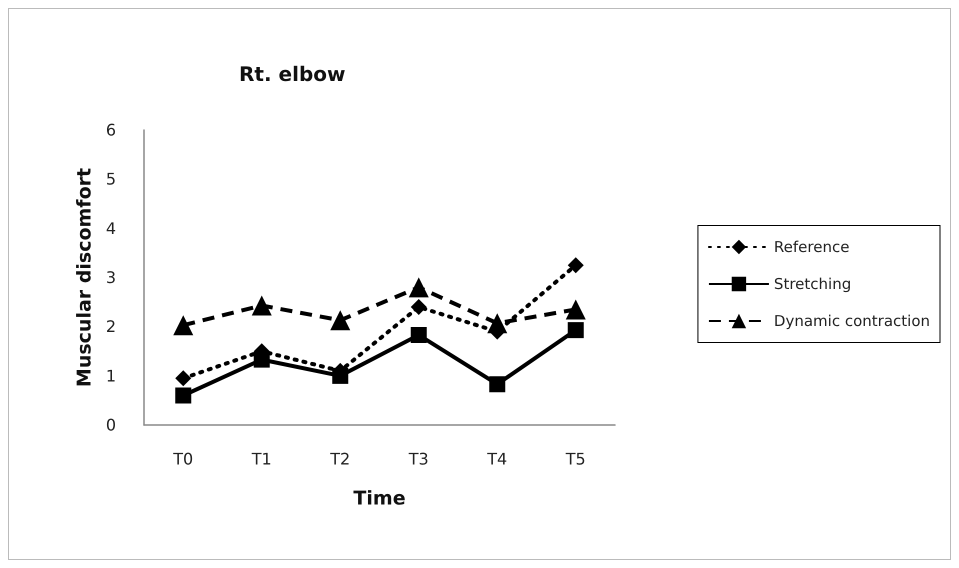  I want to click on y-tick-label: 0, so click(111, 425).